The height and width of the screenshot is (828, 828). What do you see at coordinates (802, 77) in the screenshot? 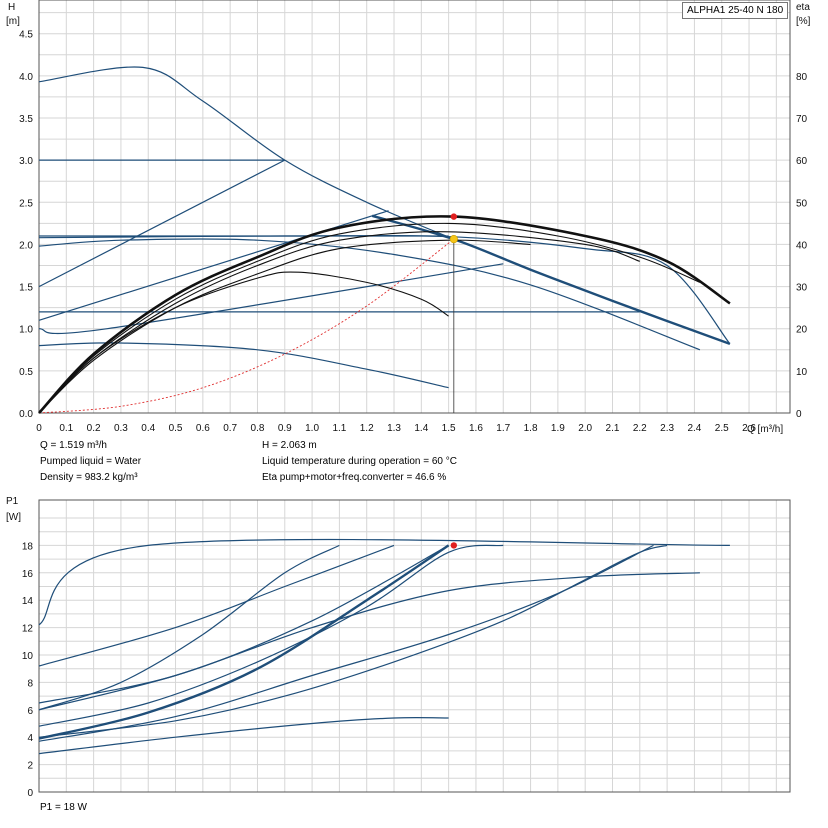
I see `eta-tick-label: 80` at bounding box center [802, 77].